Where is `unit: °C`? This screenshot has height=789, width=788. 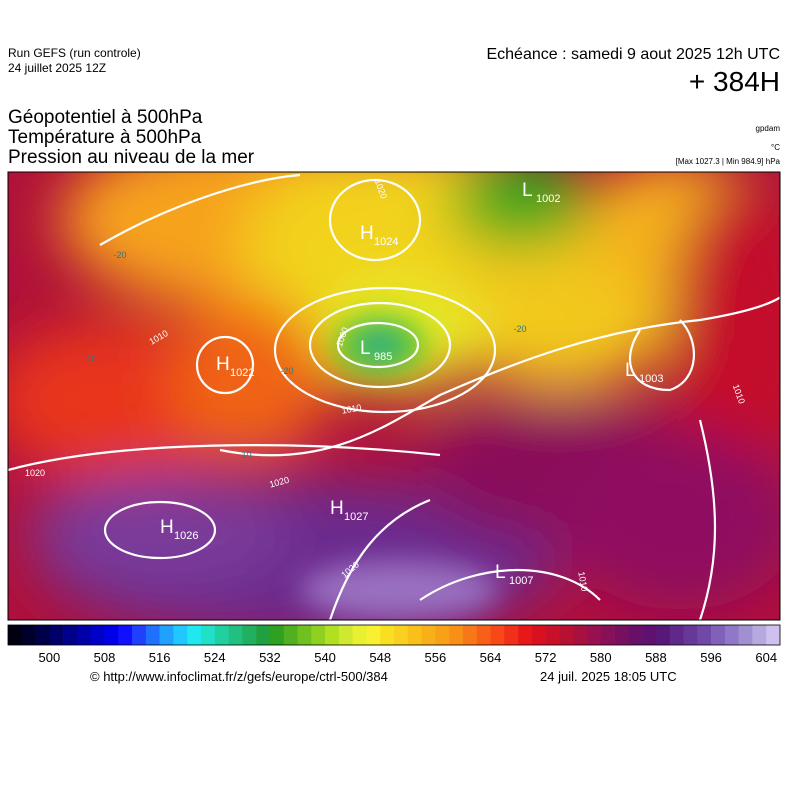
unit: °C is located at coordinates (775, 147).